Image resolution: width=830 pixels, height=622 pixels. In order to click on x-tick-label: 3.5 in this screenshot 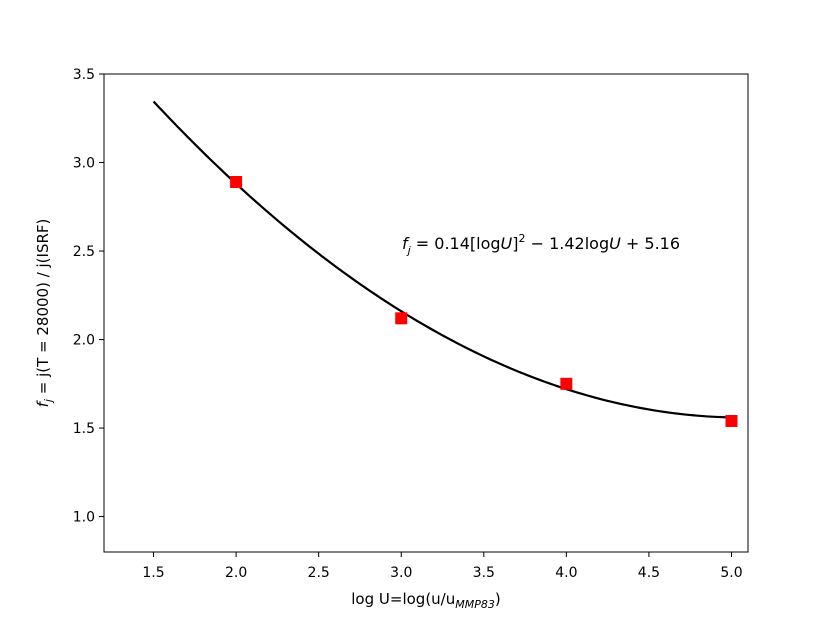, I will do `click(484, 573)`.